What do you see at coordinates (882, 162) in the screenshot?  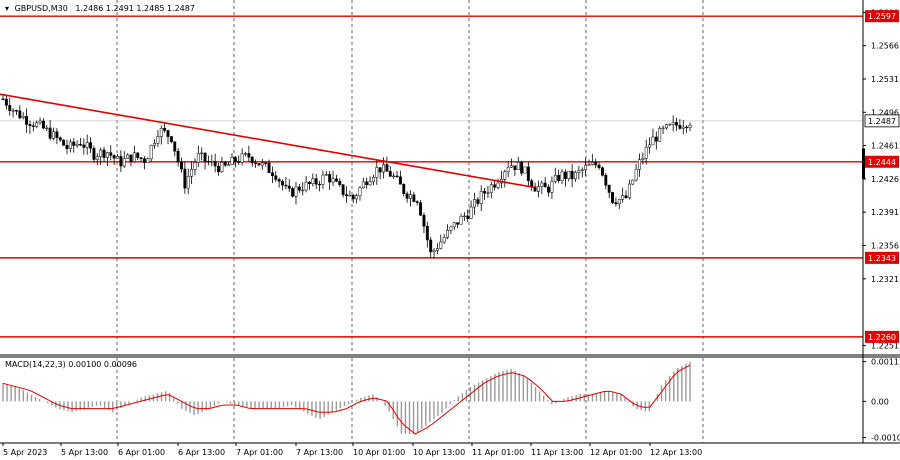 I see `level-tag-label-1: 1.2444` at bounding box center [882, 162].